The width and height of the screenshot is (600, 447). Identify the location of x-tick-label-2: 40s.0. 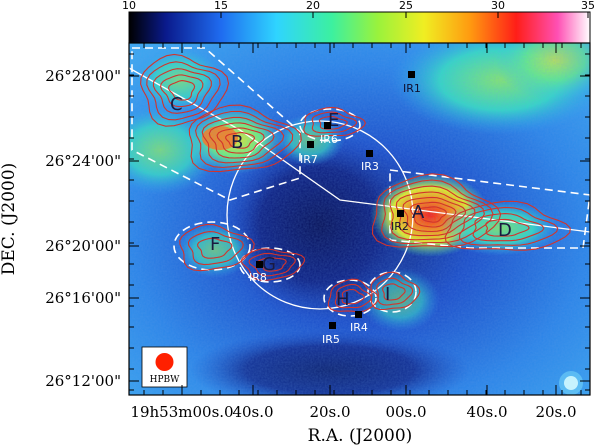
(252, 412).